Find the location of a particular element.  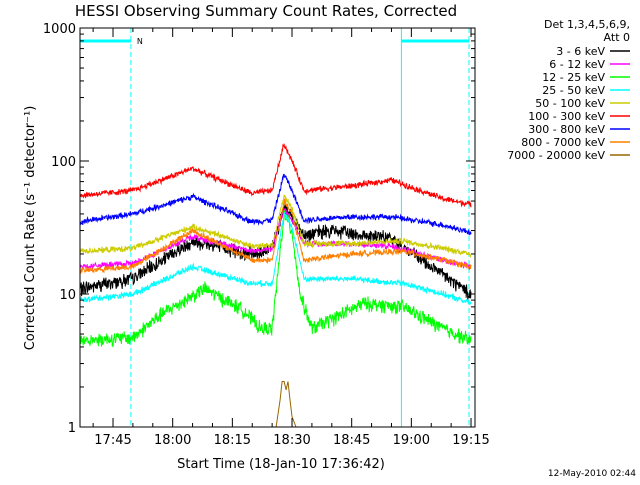

y-tick-label: 1000 is located at coordinates (59, 29).